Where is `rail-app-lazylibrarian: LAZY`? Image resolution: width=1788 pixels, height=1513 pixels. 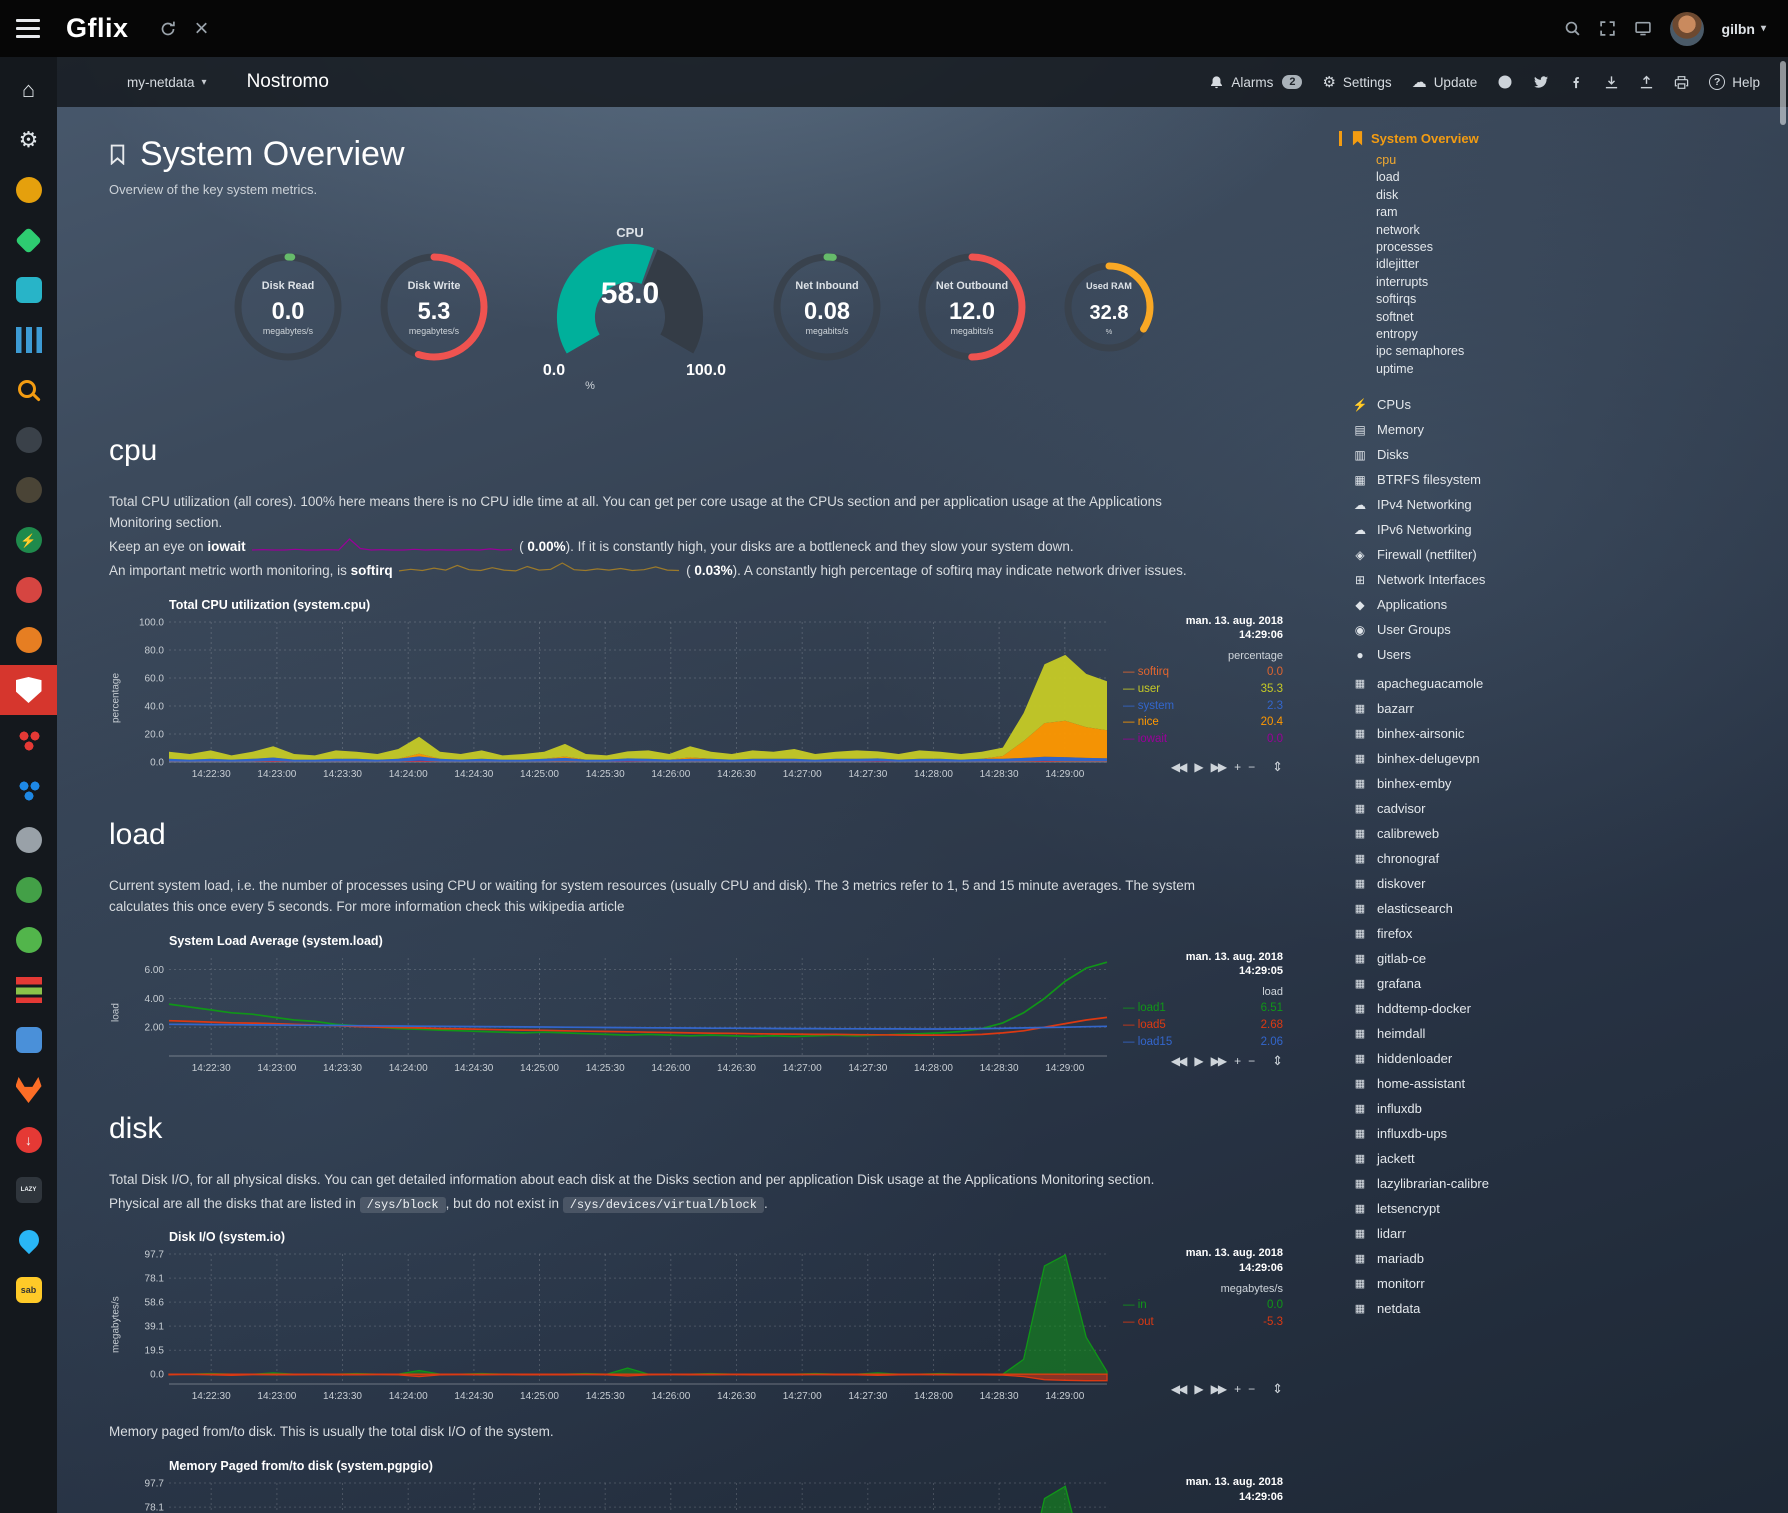 rail-app-lazylibrarian: LAZY is located at coordinates (28, 1190).